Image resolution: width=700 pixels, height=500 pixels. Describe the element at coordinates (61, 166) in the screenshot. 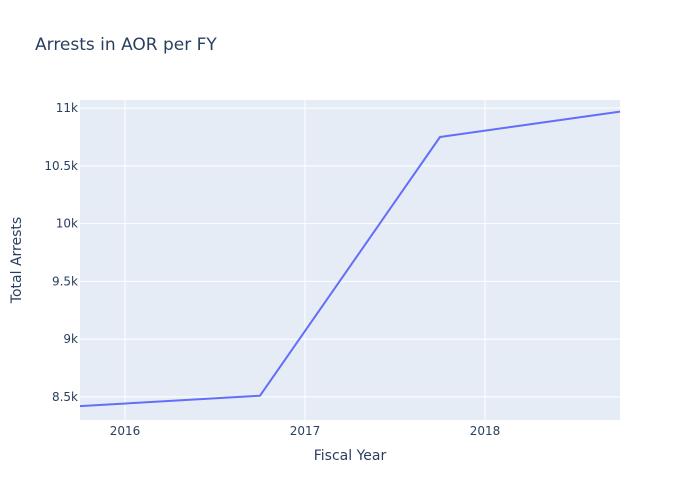

I see `y-tick-label: 10.5k` at that location.